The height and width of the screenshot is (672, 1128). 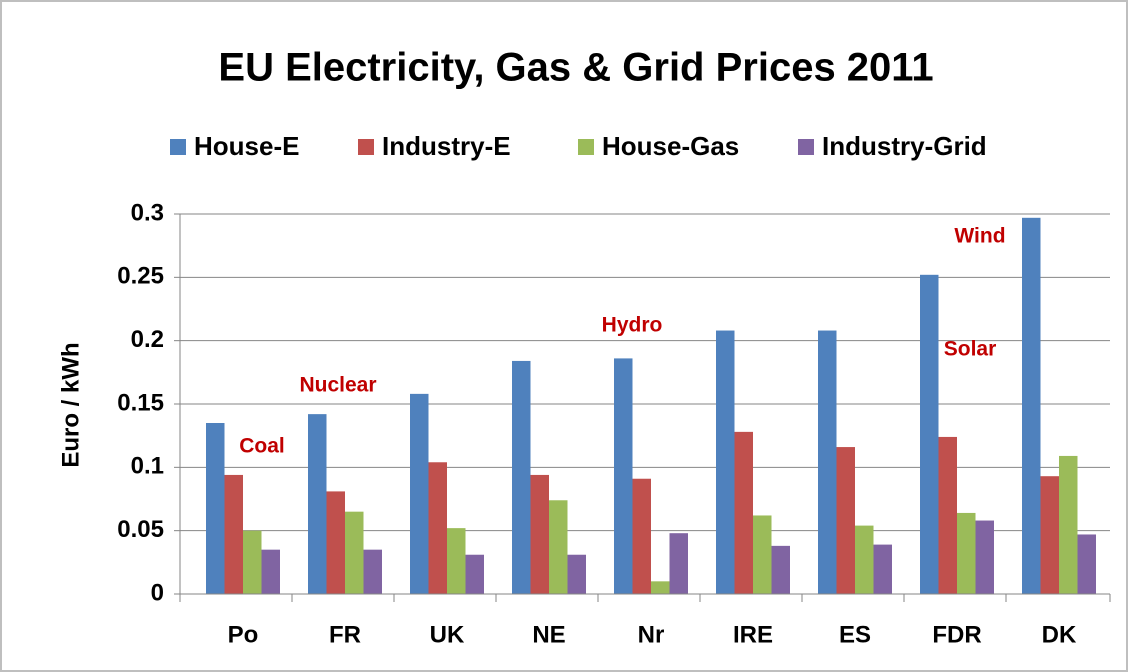 What do you see at coordinates (548, 634) in the screenshot?
I see `x-tick-label: NE` at bounding box center [548, 634].